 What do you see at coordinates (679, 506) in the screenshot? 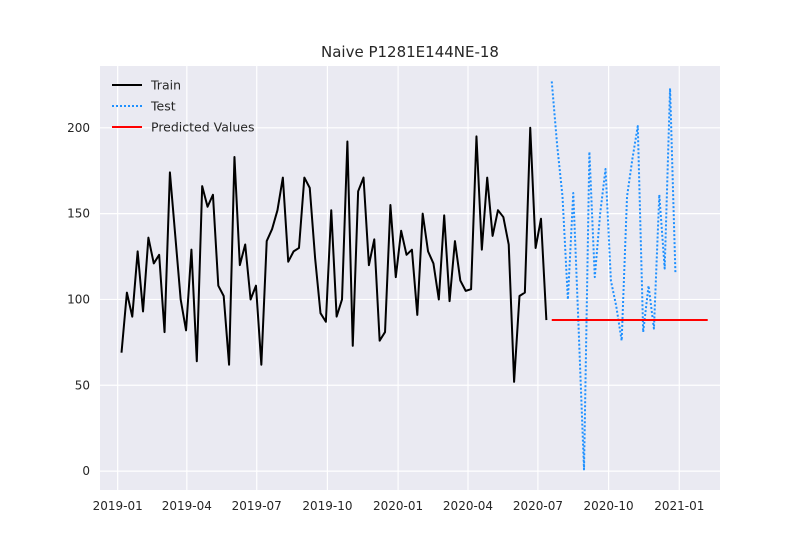
I see `x-tick-label: 2021-01` at bounding box center [679, 506].